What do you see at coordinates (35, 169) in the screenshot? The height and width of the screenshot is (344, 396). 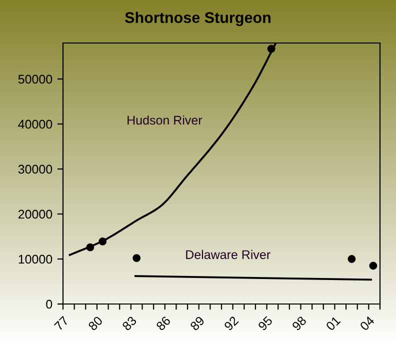 I see `y-tick-label: 30000` at bounding box center [35, 169].